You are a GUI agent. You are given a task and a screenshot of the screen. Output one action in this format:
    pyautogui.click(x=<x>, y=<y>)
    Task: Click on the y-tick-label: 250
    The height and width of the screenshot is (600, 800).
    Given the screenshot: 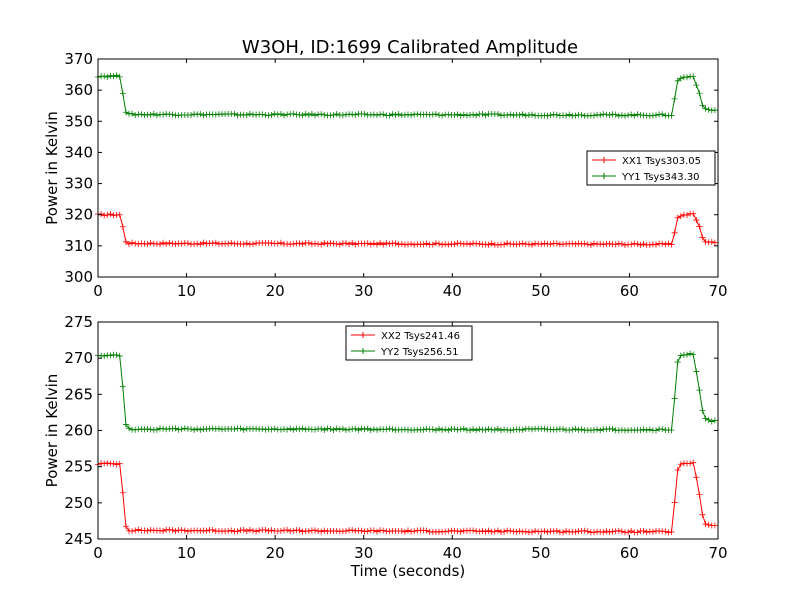 What is the action you would take?
    pyautogui.click(x=78, y=503)
    